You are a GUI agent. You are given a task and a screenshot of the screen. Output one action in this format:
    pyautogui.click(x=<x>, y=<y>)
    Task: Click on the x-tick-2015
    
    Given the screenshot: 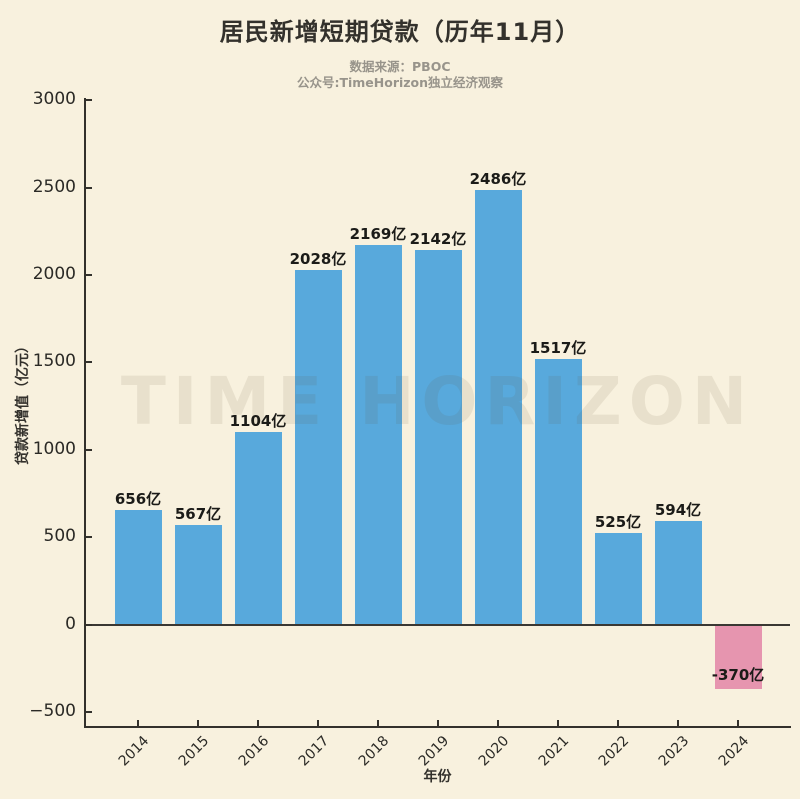 What is the action you would take?
    pyautogui.click(x=198, y=723)
    